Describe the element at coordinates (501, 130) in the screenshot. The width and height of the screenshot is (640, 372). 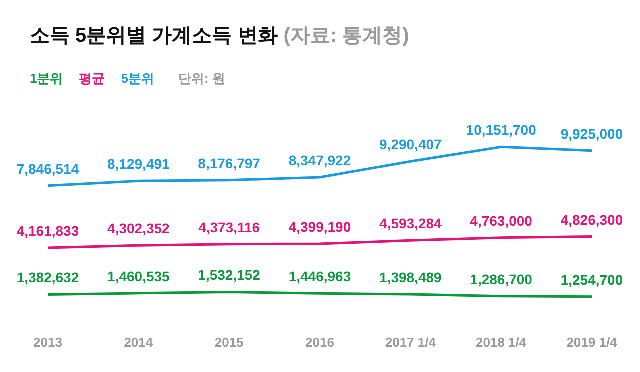
I see `data-label: 10,151,700` at that location.